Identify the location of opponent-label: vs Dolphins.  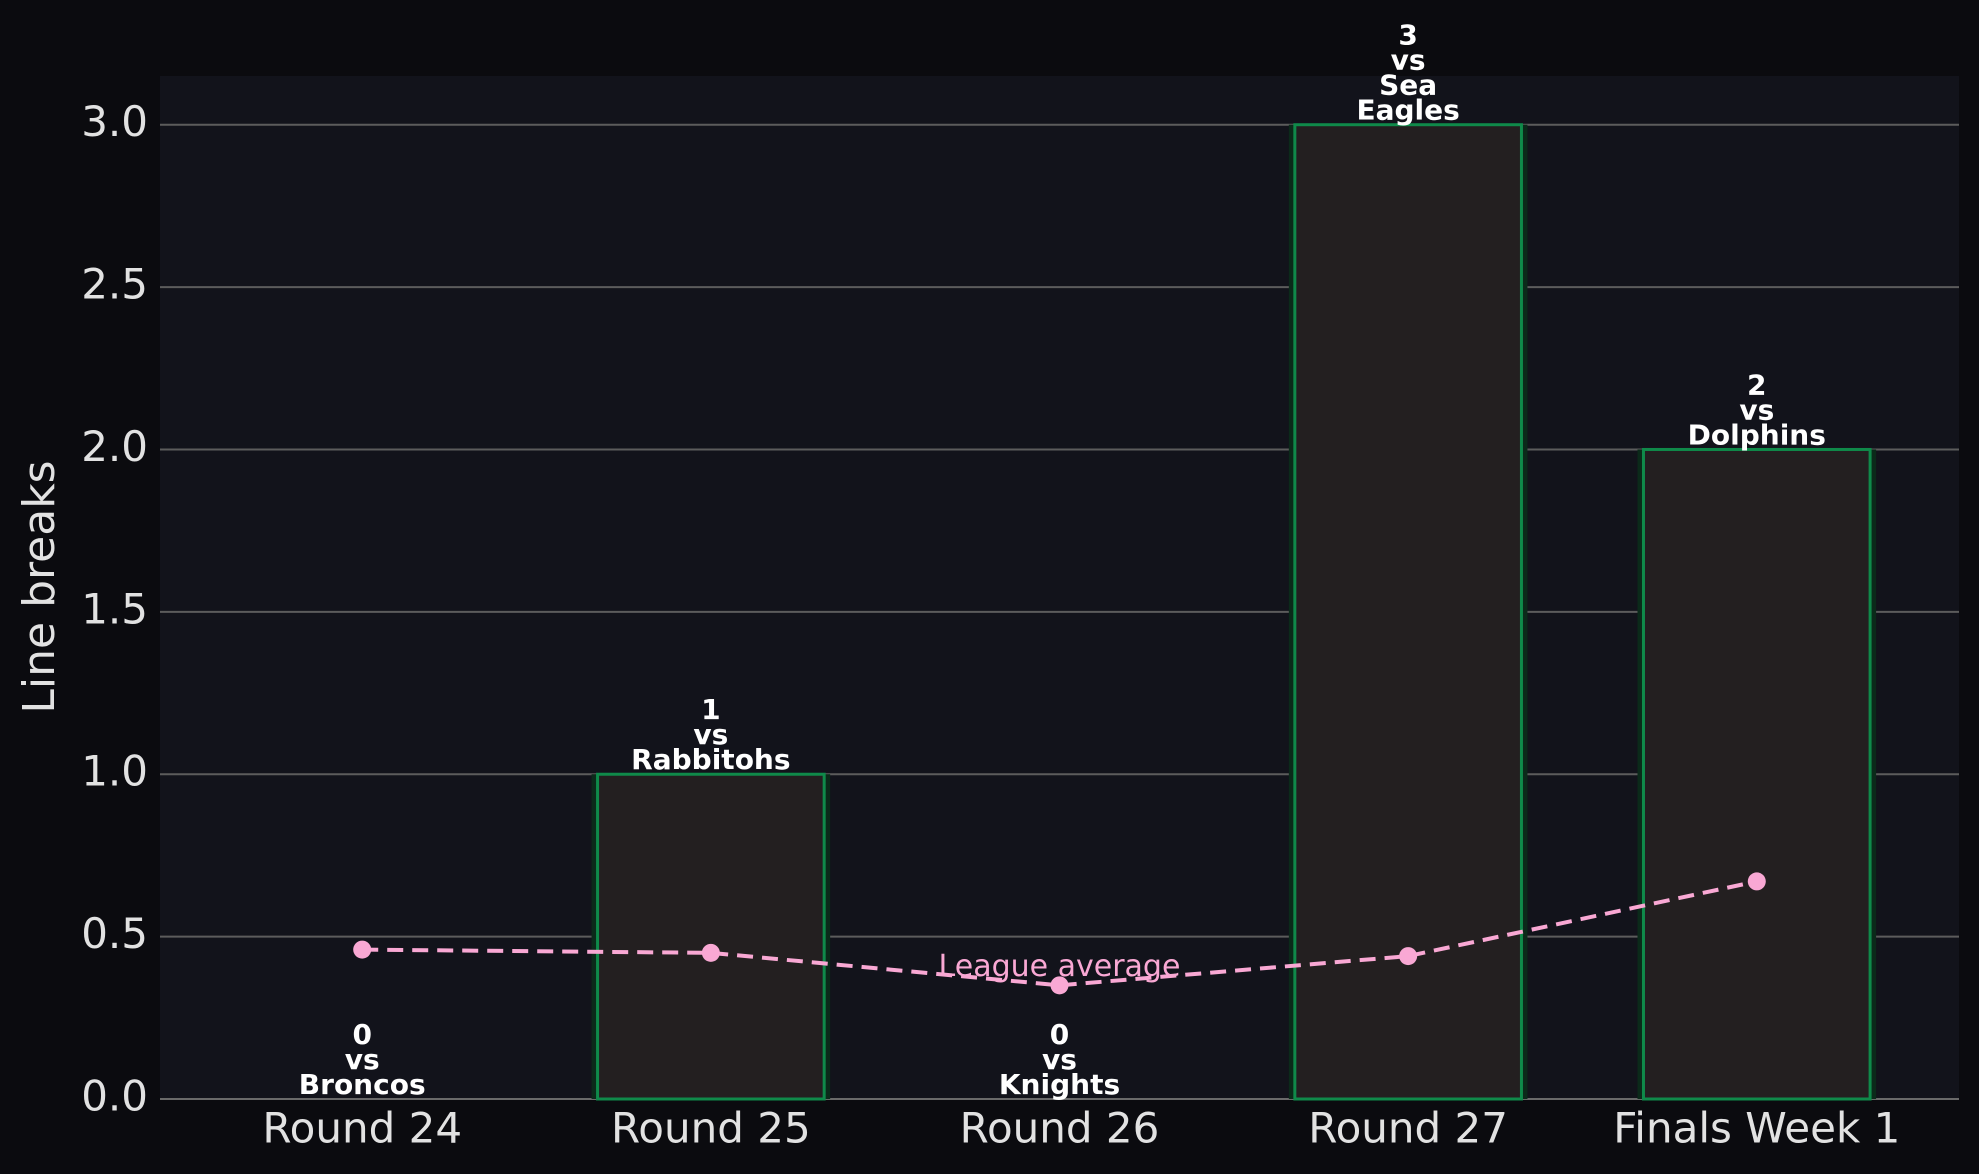
(1757, 422).